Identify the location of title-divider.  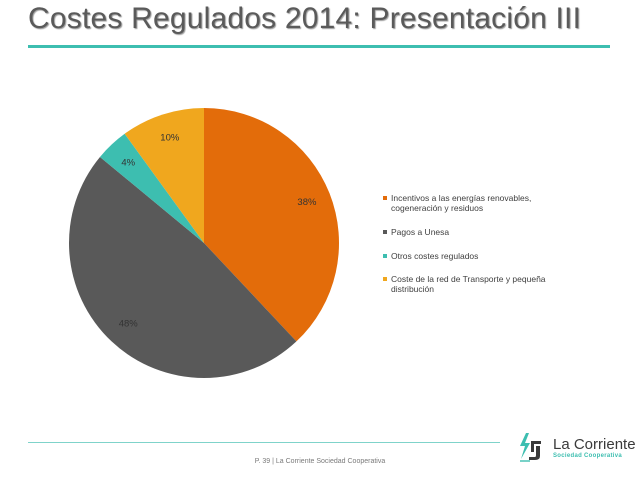
(319, 46).